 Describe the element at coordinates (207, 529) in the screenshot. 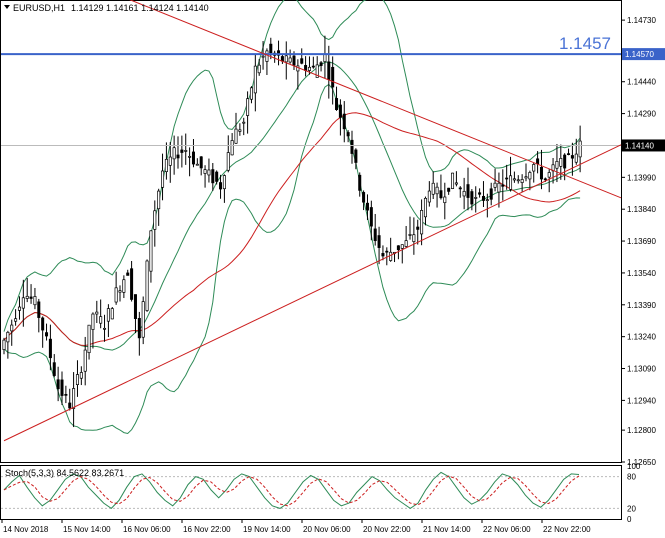

I see `time-tick-label: 16 Nov 22:00` at that location.